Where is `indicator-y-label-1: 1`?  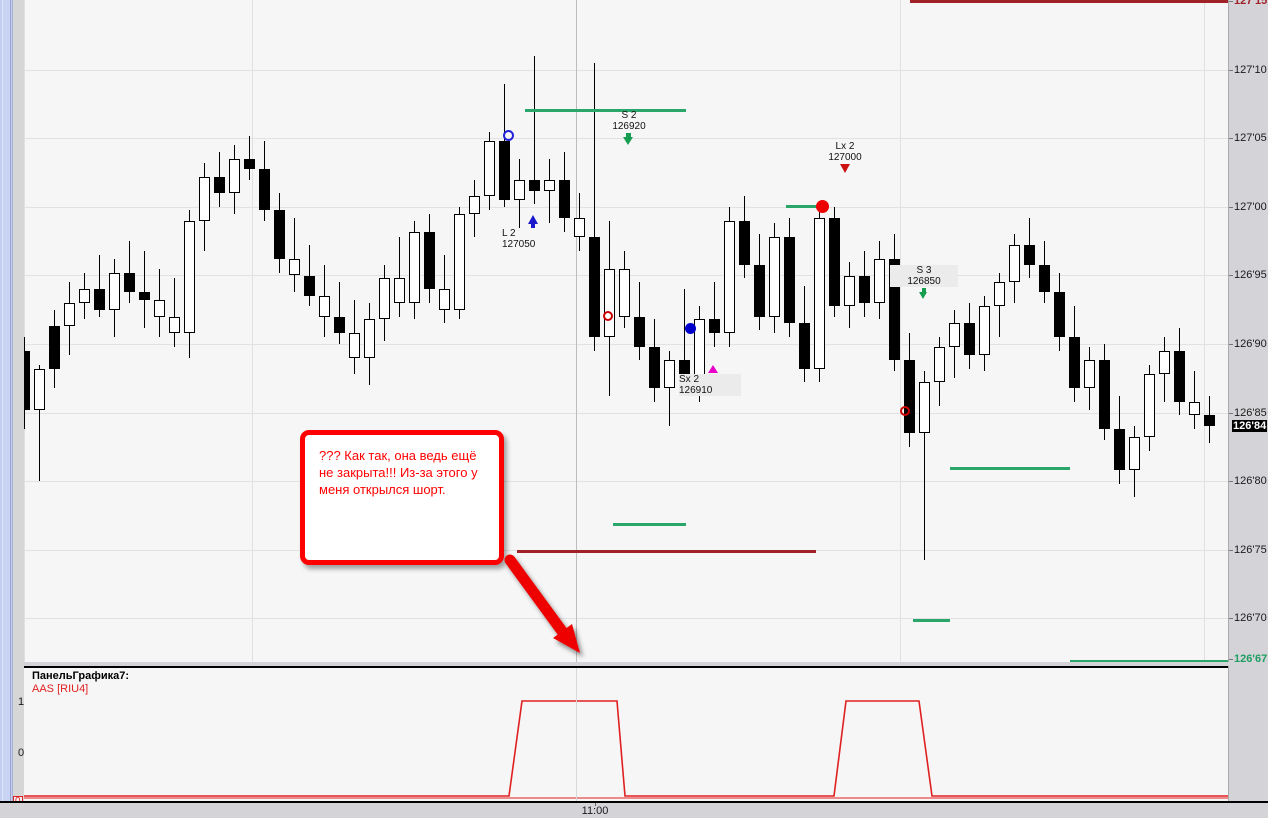 indicator-y-label-1: 1 is located at coordinates (21, 702).